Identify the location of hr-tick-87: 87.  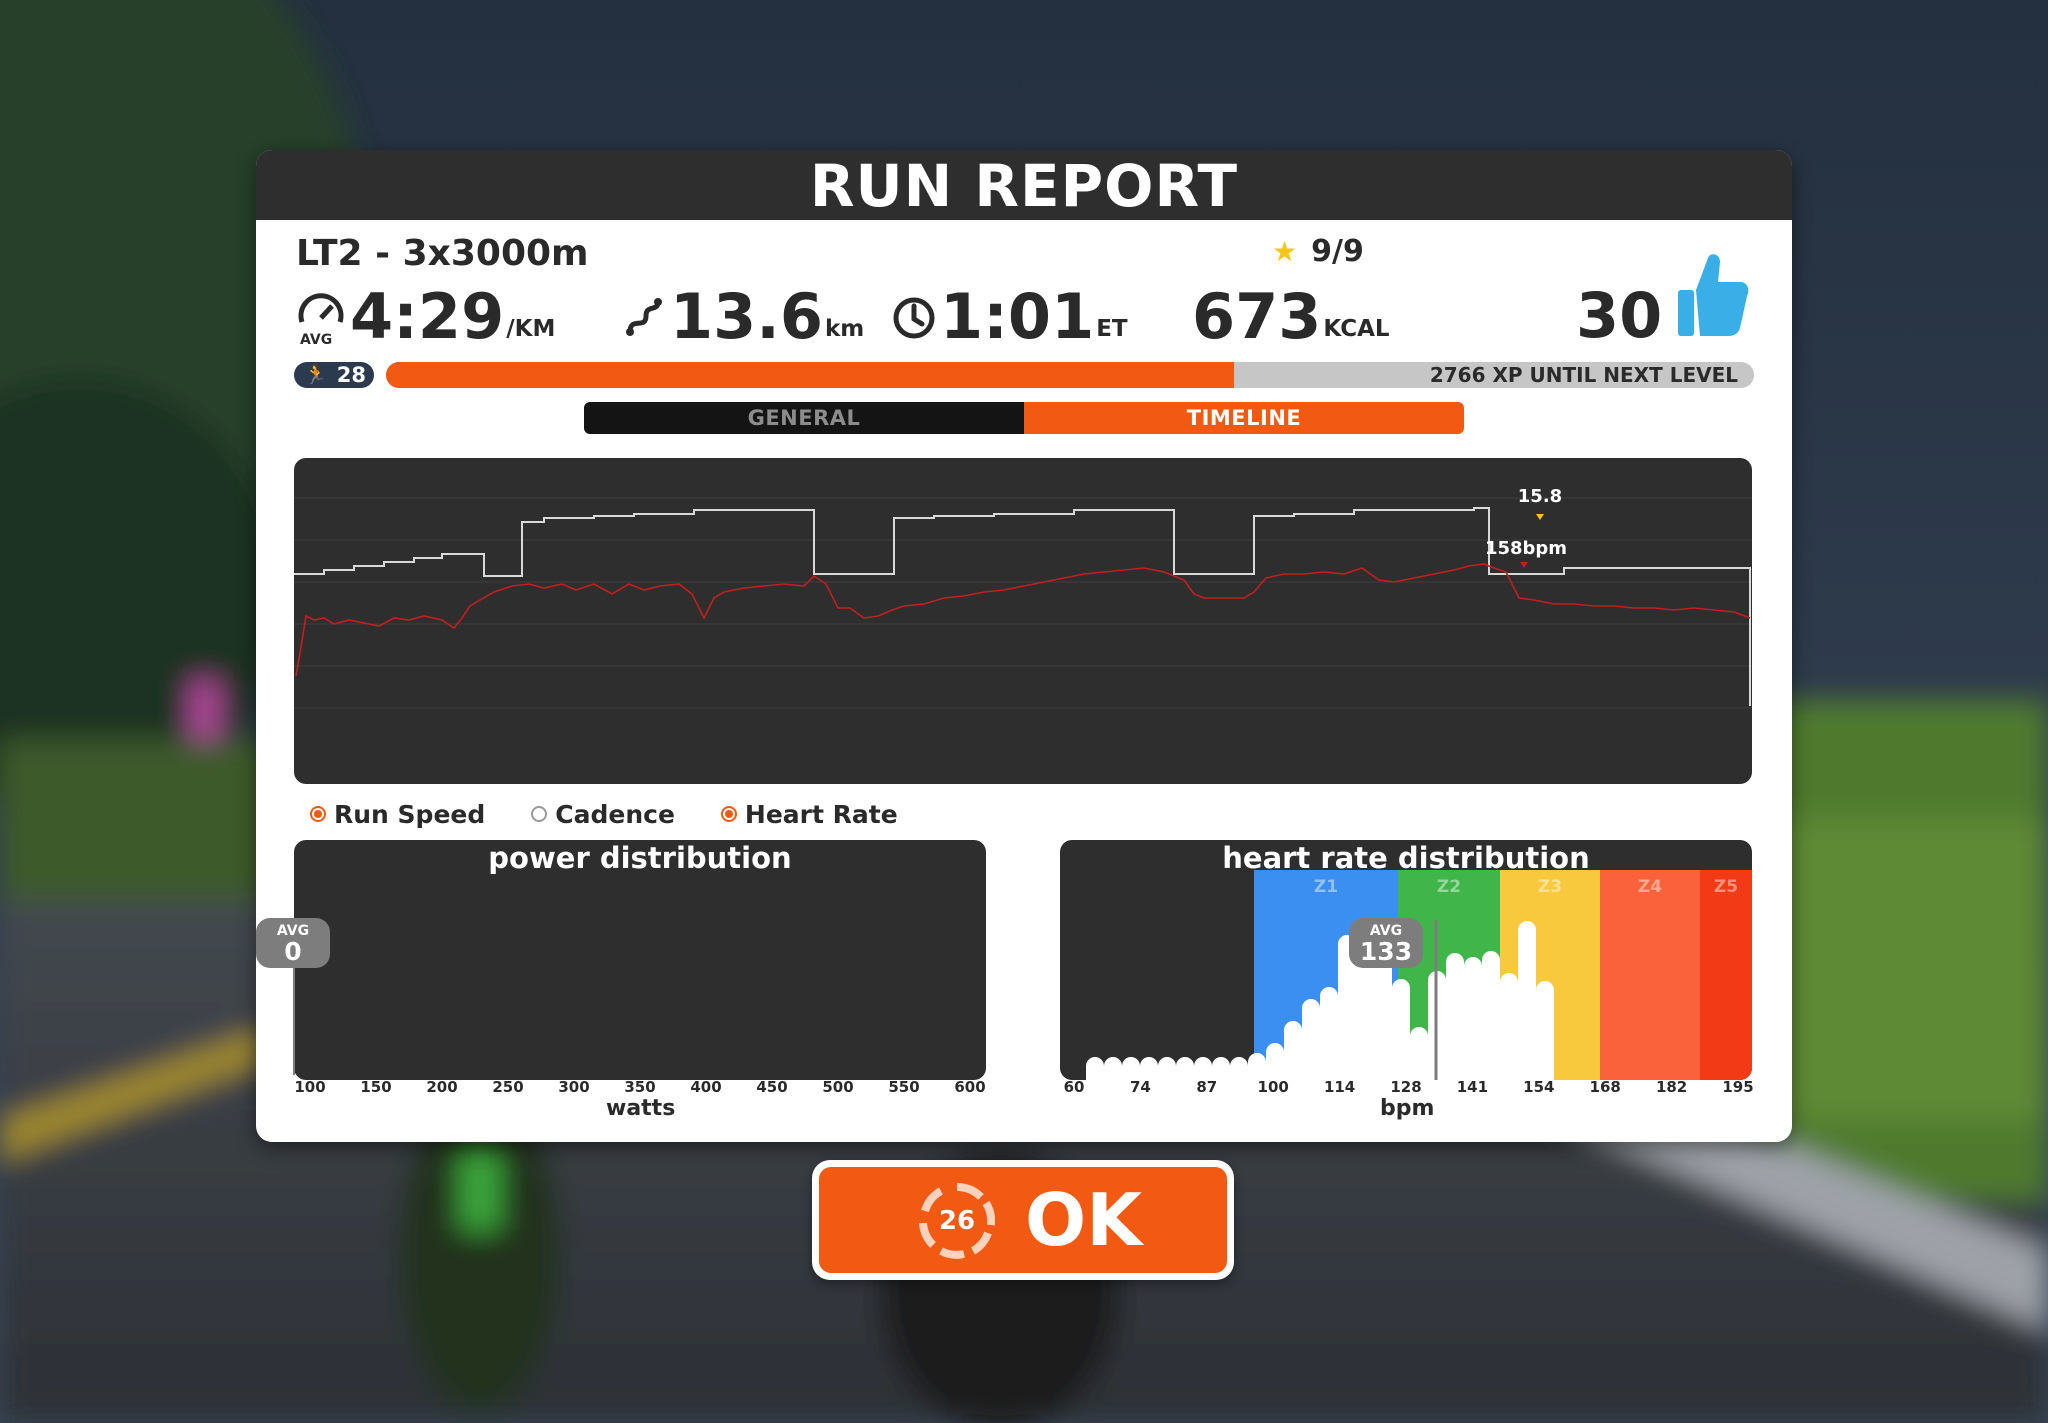
(1207, 1087).